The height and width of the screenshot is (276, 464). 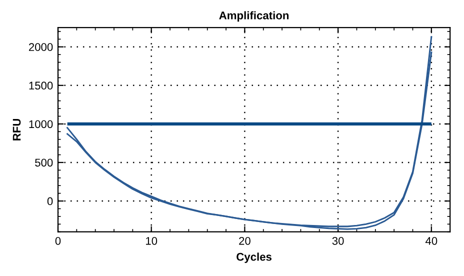 What do you see at coordinates (40, 47) in the screenshot?
I see `y-tick-label: 2000` at bounding box center [40, 47].